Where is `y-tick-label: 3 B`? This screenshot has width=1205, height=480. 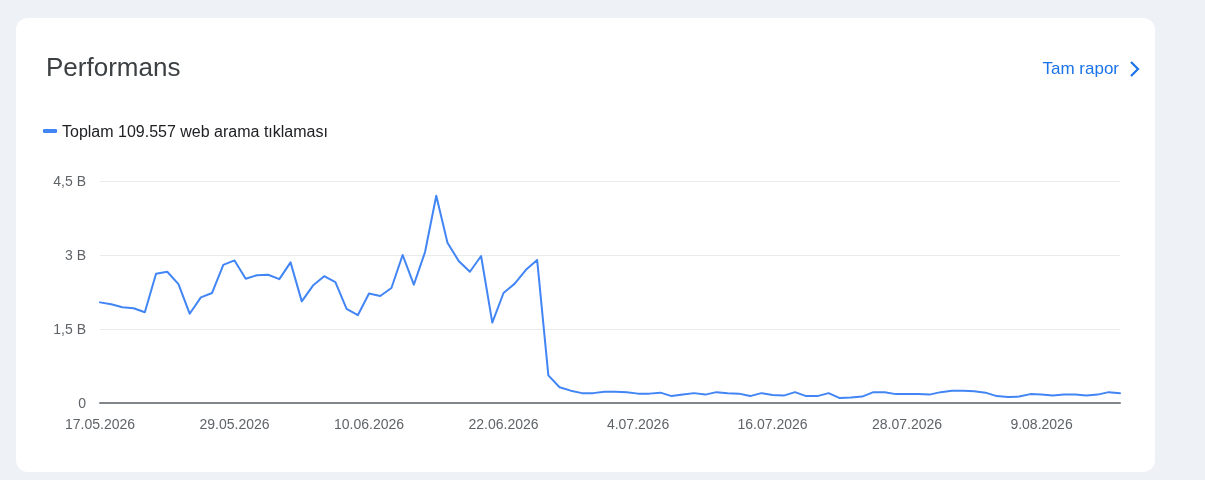 y-tick-label: 3 B is located at coordinates (75, 255).